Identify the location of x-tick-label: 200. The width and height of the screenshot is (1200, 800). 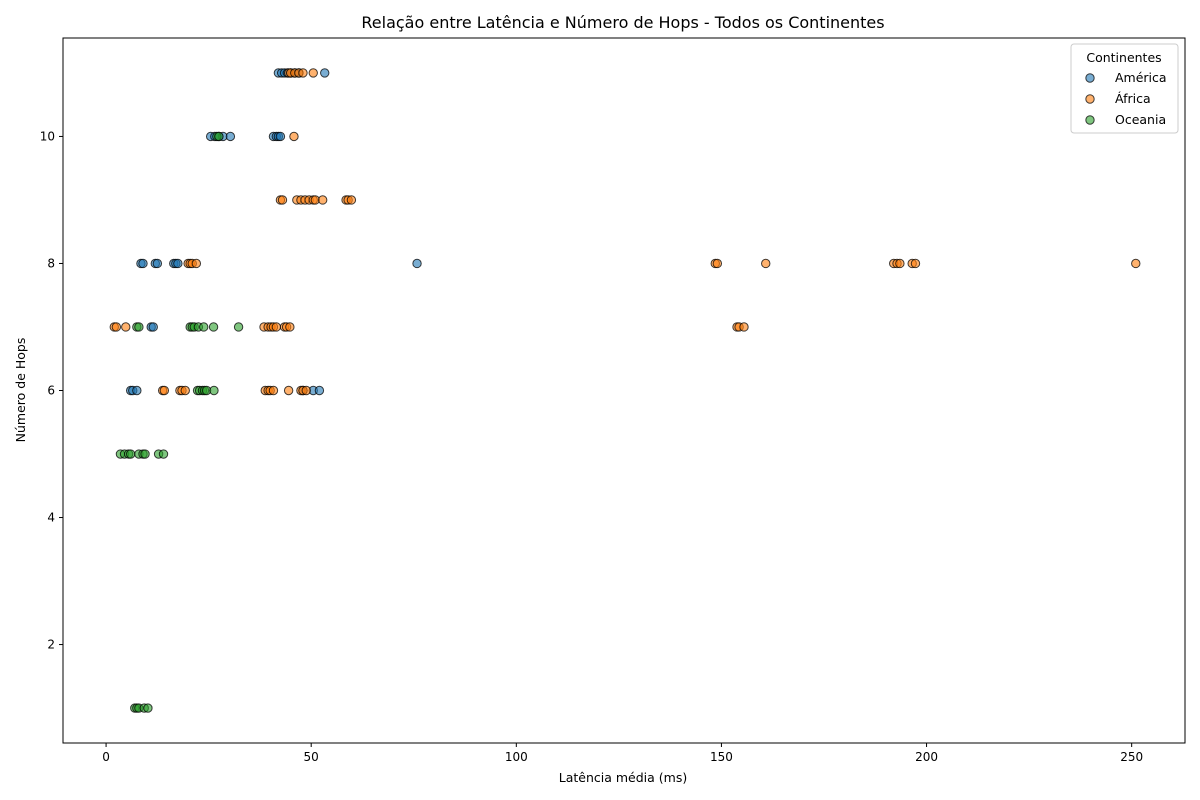
(926, 757).